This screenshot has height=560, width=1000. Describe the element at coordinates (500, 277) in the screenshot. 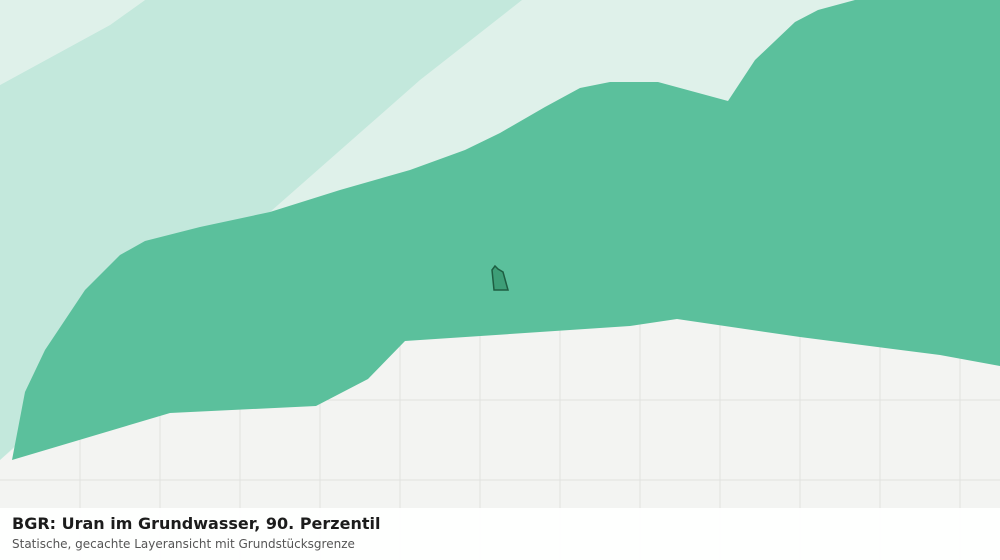

I see `parcel-boundary` at that location.